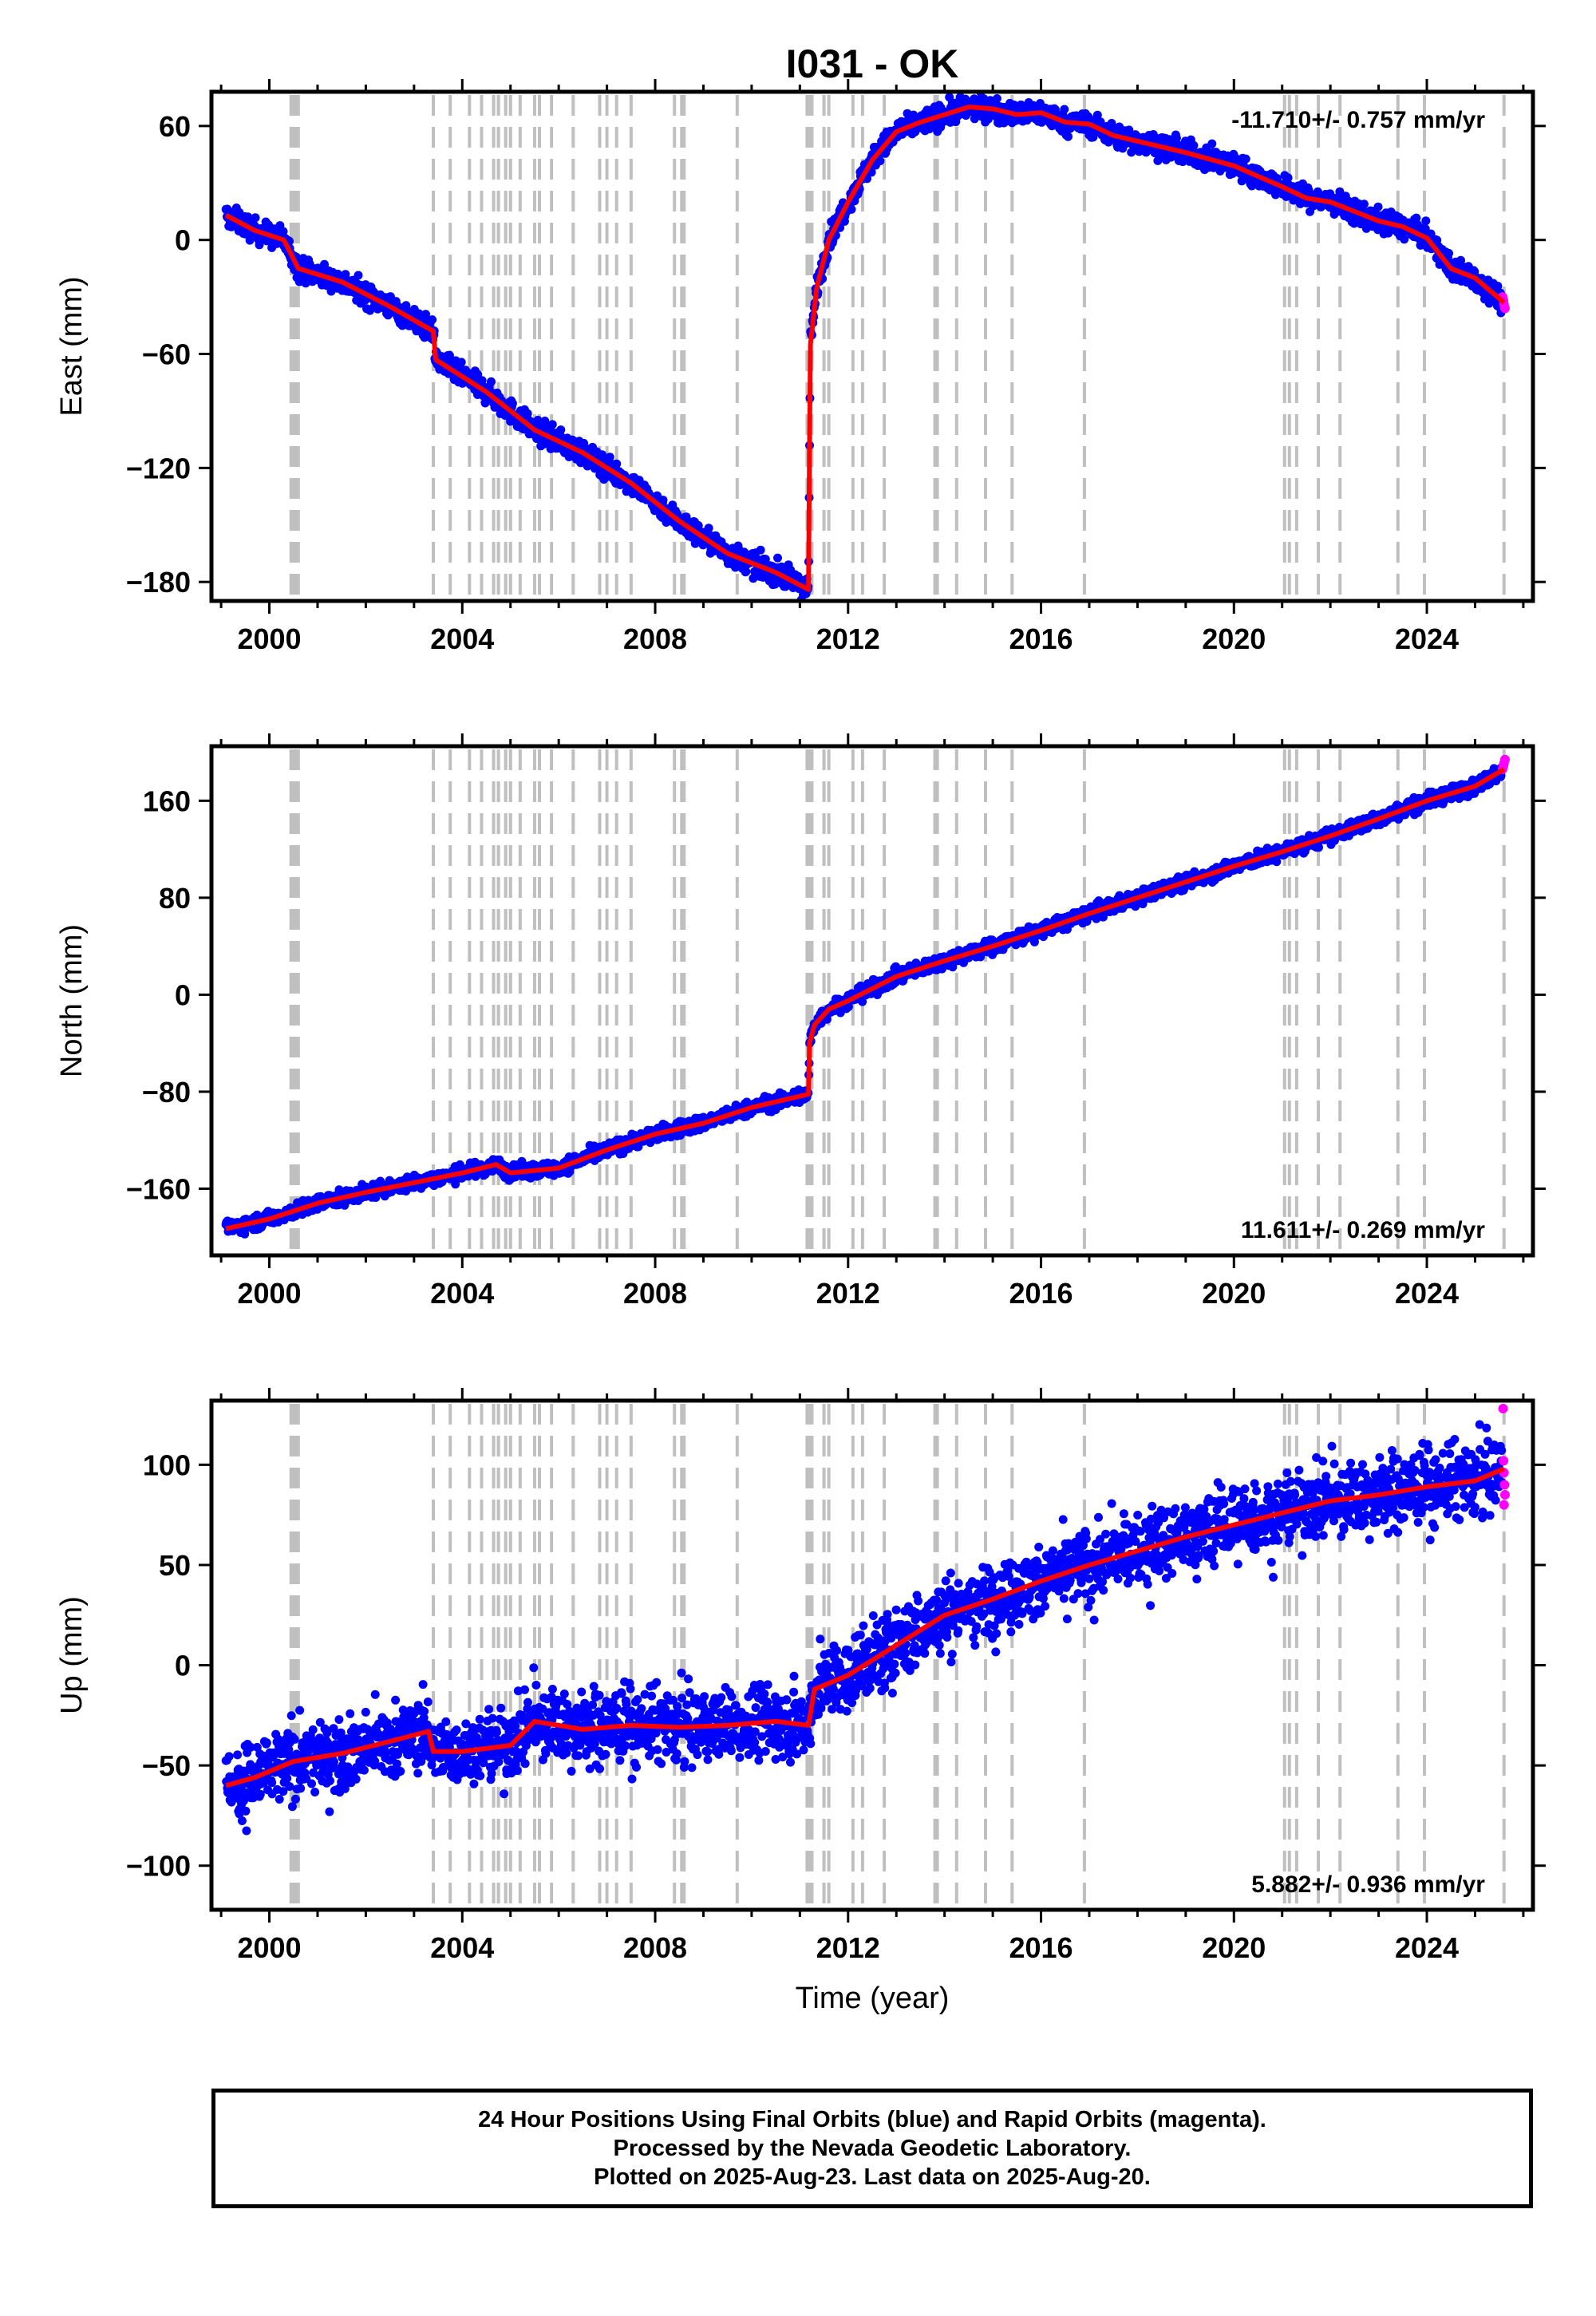 Image resolution: width=1596 pixels, height=2316 pixels. I want to click on x-tick-label: 2012, so click(848, 638).